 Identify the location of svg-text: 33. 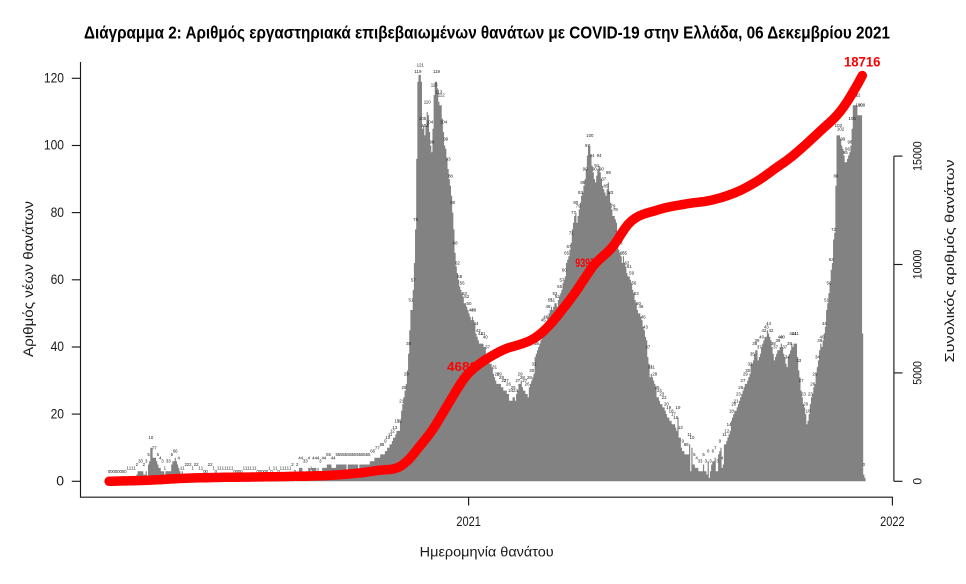
(798, 360).